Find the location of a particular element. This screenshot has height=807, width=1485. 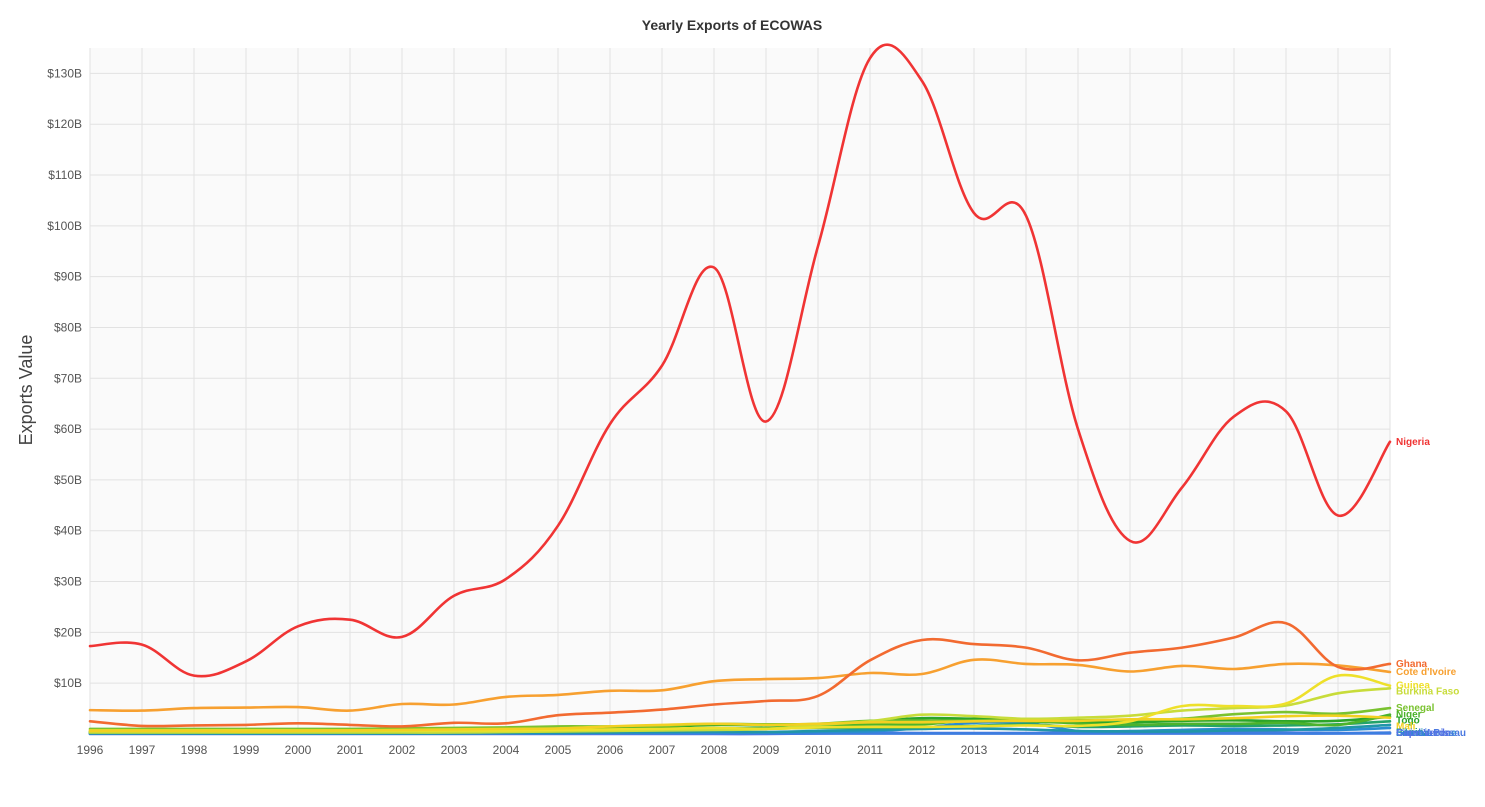

end-label-cape-verde: Cape Verde is located at coordinates (1423, 733).